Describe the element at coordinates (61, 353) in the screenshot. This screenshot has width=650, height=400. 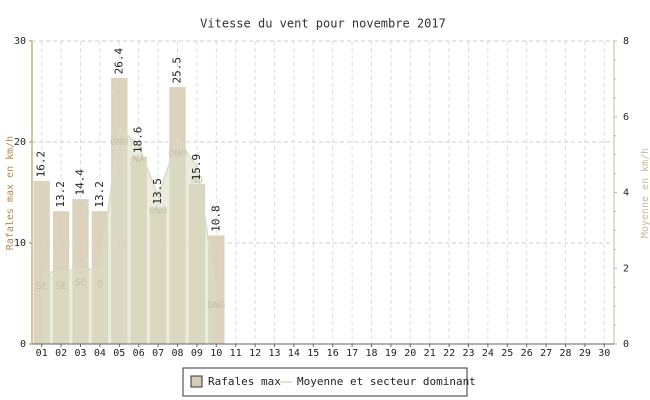
I see `x-tick-label: 02` at that location.